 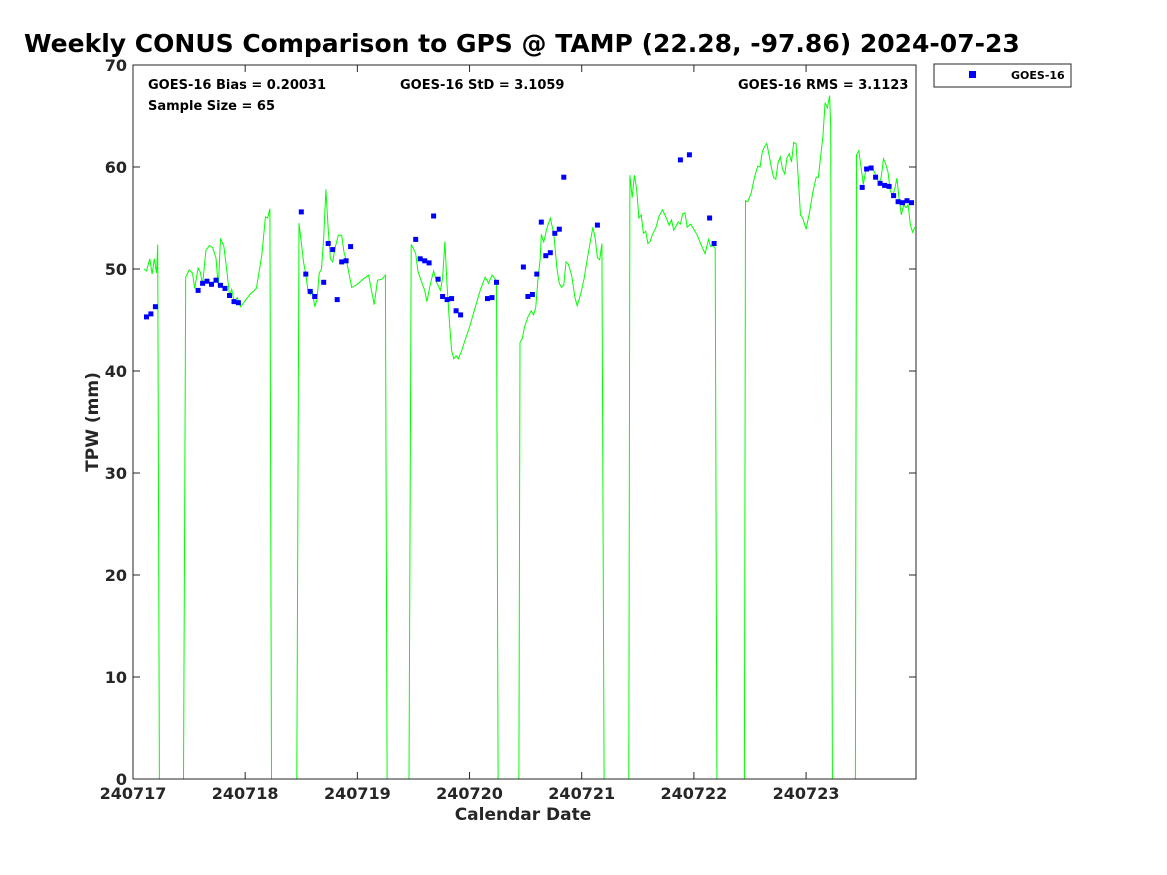 What do you see at coordinates (1038, 75) in the screenshot?
I see `legend-entry-goes: GOES-16` at bounding box center [1038, 75].